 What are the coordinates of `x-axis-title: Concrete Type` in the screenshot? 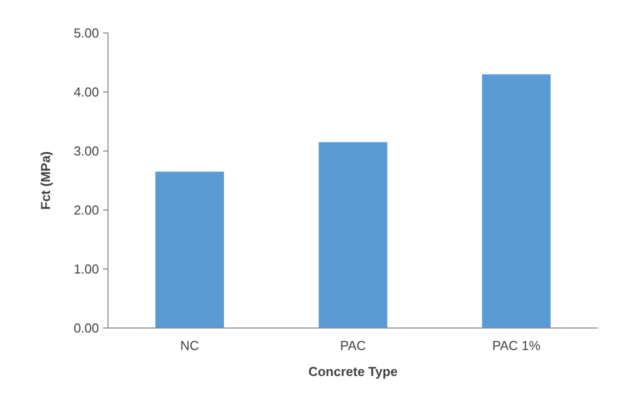 It's located at (353, 371).